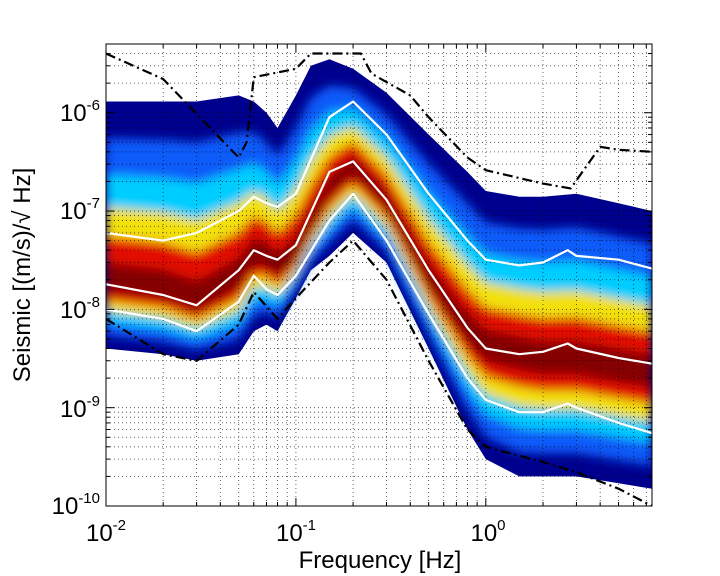  Describe the element at coordinates (76, 505) in the screenshot. I see `y-tick-label: 10⁻¹⁰` at that location.